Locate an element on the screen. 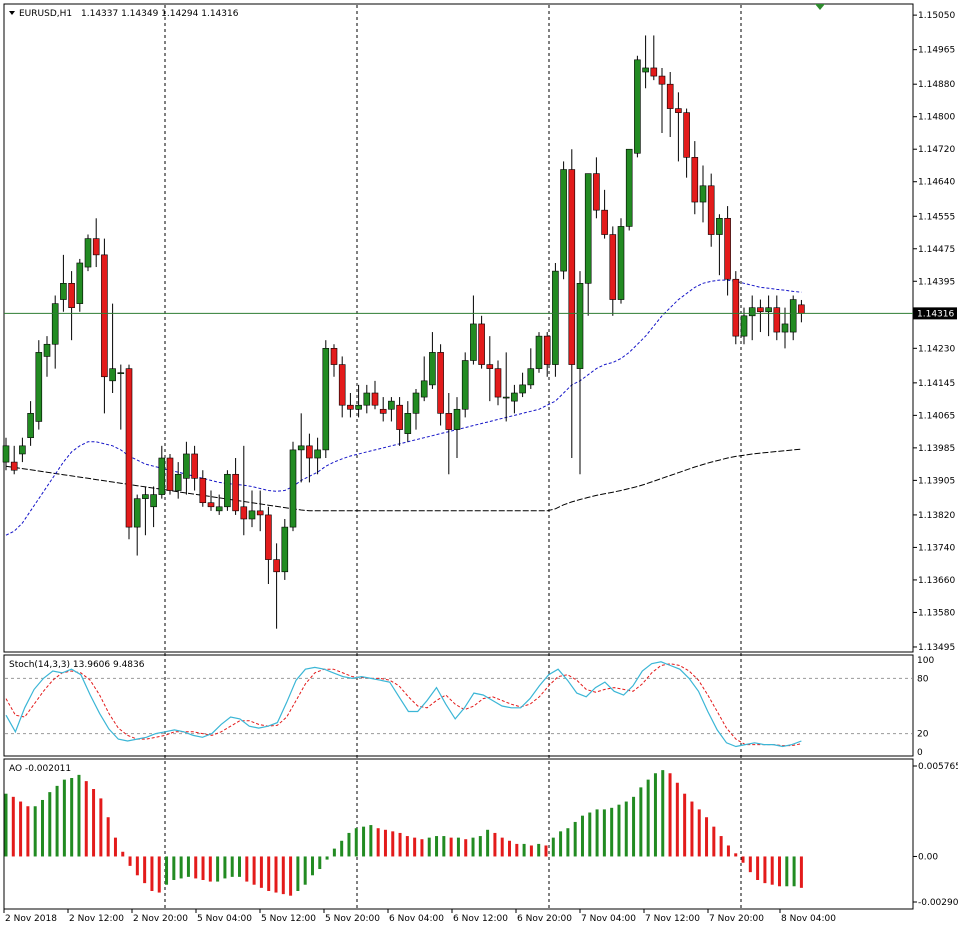  price-tick-label: 1.13495 is located at coordinates (936, 648).